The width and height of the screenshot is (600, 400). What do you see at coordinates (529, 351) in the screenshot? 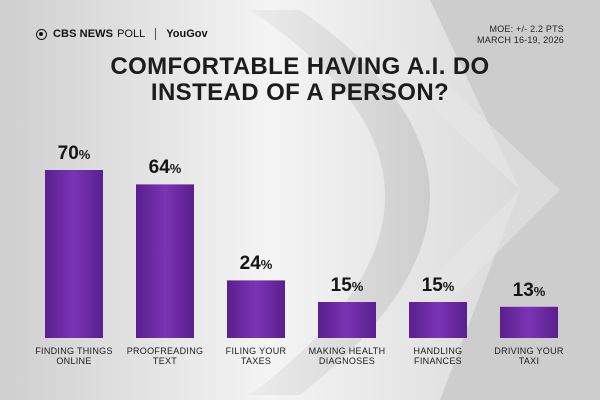
I see `category-label-line: DRIVING YOUR` at bounding box center [529, 351].